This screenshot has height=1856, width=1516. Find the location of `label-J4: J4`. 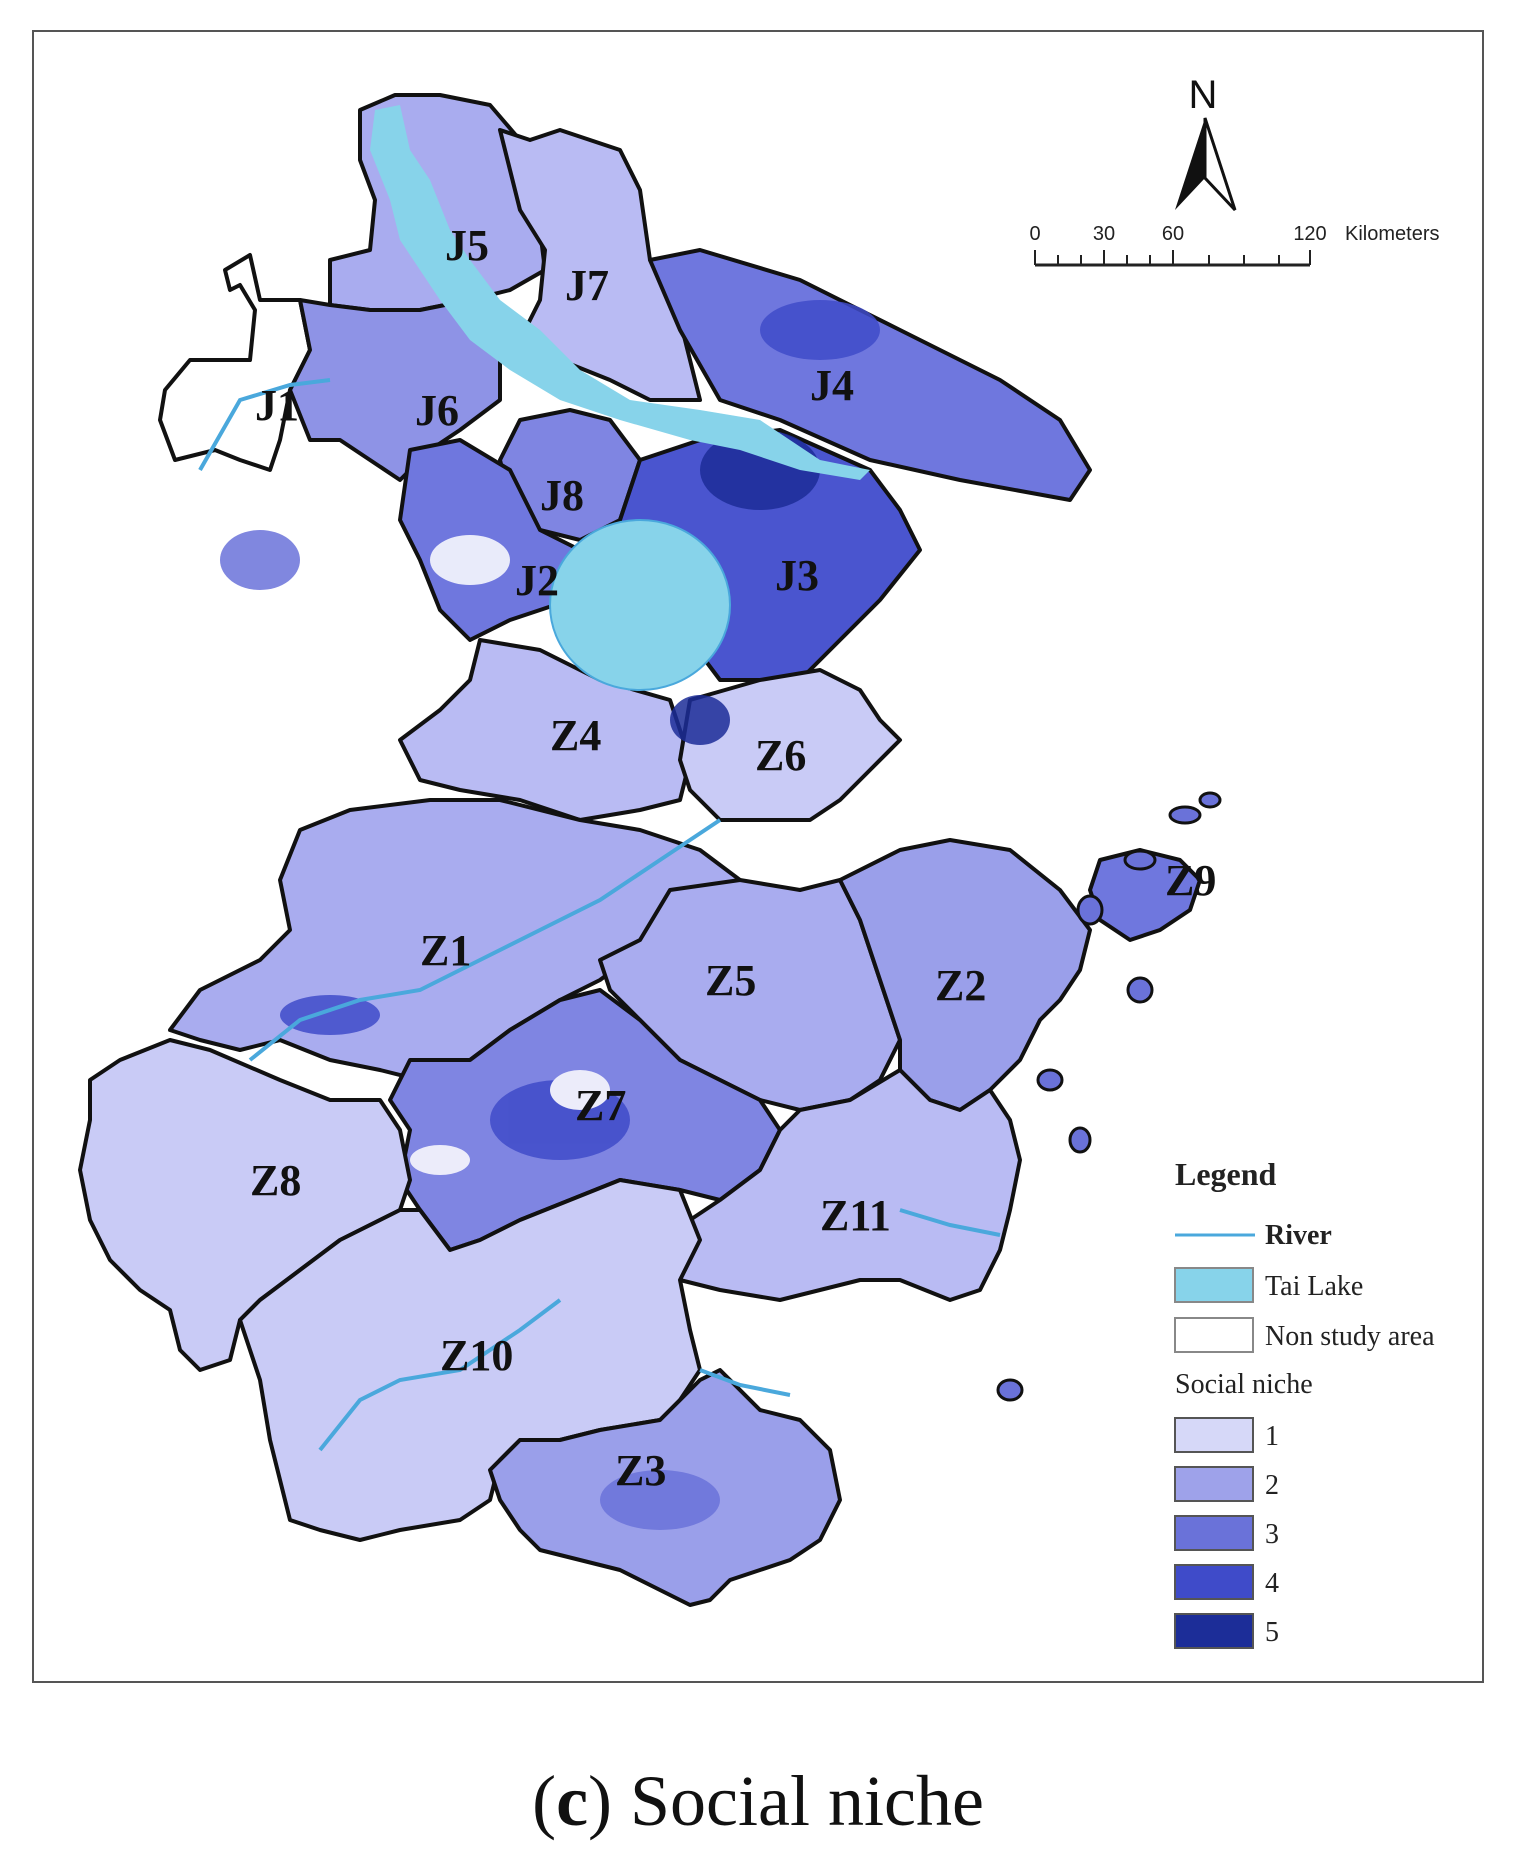

label-J4: J4 is located at coordinates (832, 385).